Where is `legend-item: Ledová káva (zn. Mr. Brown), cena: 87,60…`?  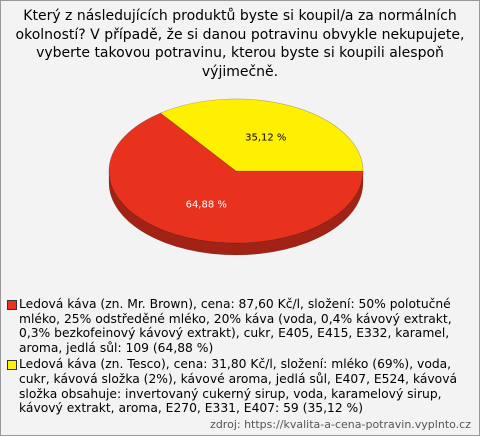 legend-item: Ledová káva (zn. Mr. Brown), cena: 87,60… is located at coordinates (240, 326).